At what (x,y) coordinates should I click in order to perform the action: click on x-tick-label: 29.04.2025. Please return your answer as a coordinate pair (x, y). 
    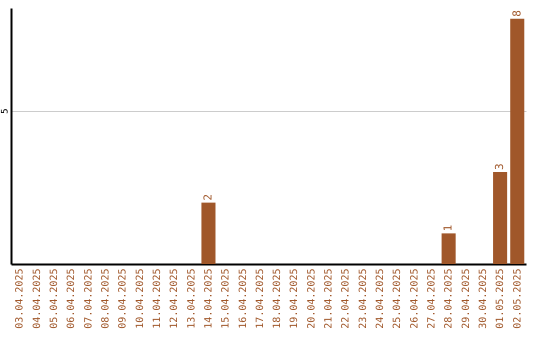
    Looking at the image, I should click on (466, 298).